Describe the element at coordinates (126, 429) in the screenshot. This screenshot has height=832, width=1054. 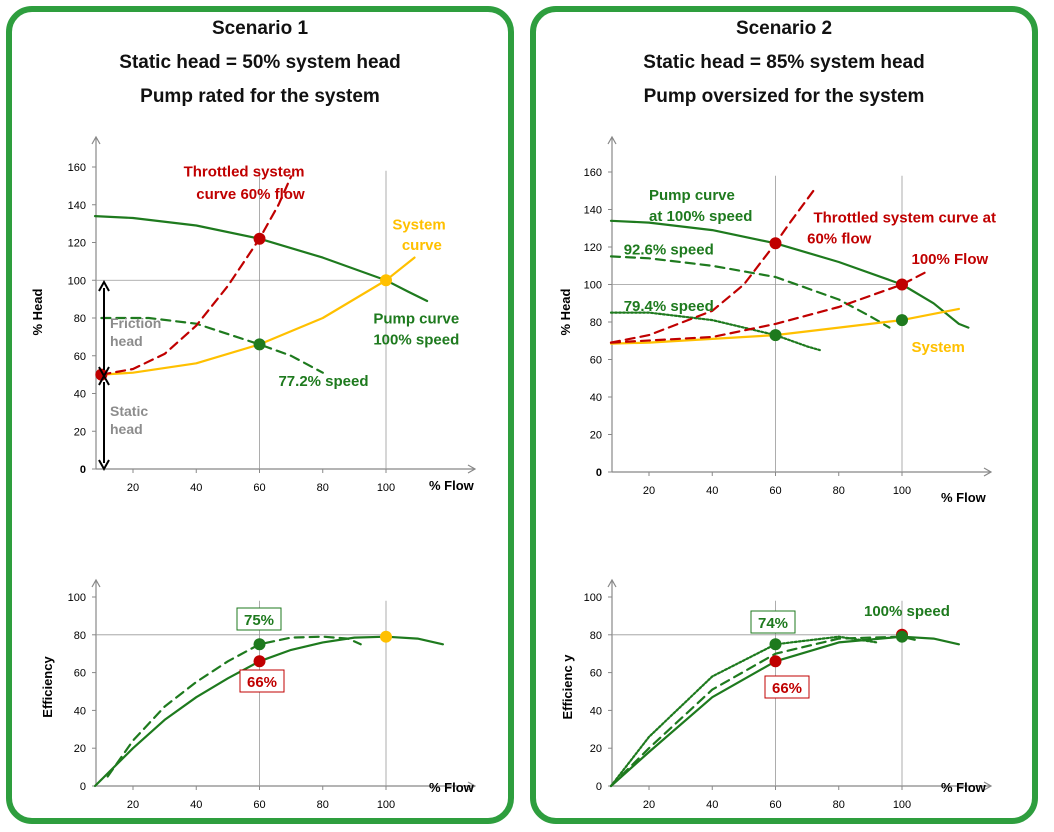
I see `static-head-label: head` at that location.